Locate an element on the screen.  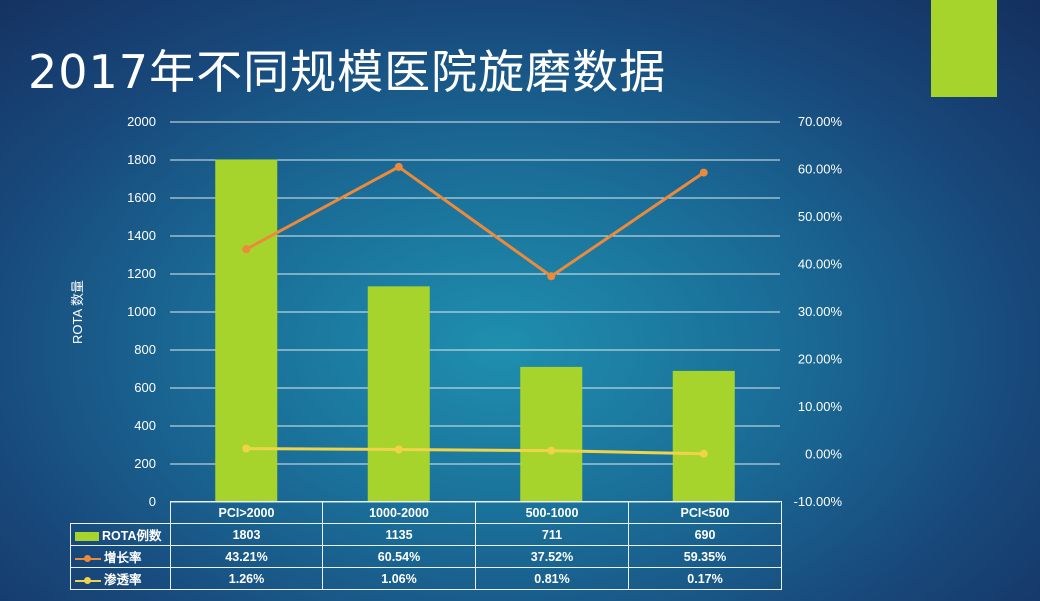
table-row: 渗透率 1.26% 1.06% 0.81% 0.17% is located at coordinates (426, 578).